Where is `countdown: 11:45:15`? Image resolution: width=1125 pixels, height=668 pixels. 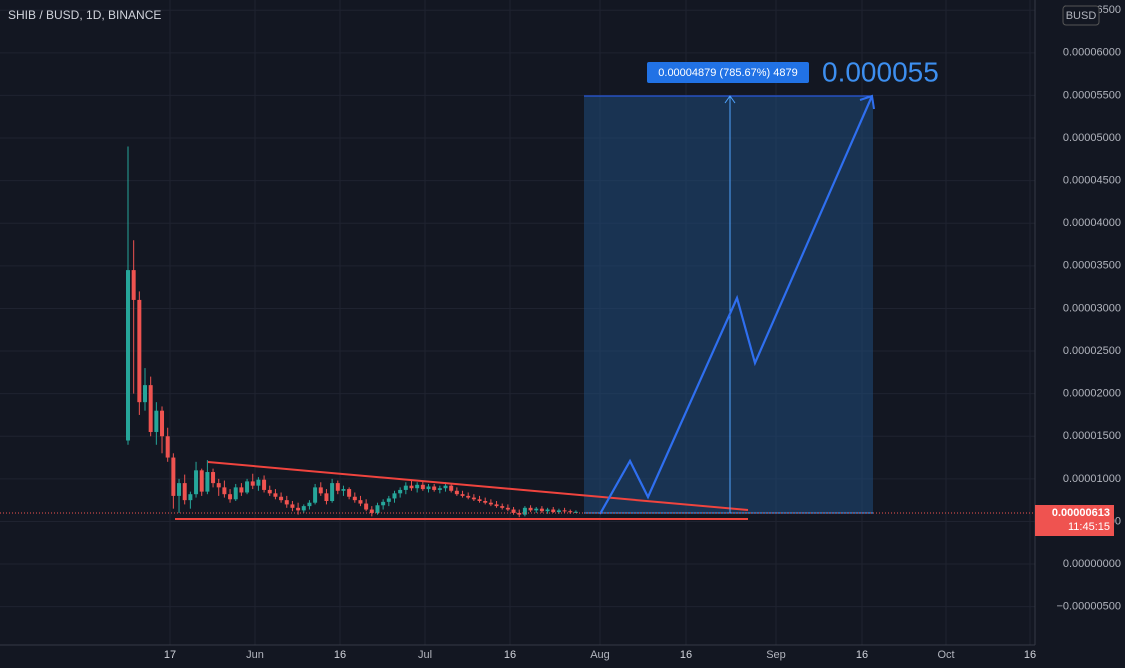 countdown: 11:45:15 is located at coordinates (1089, 527).